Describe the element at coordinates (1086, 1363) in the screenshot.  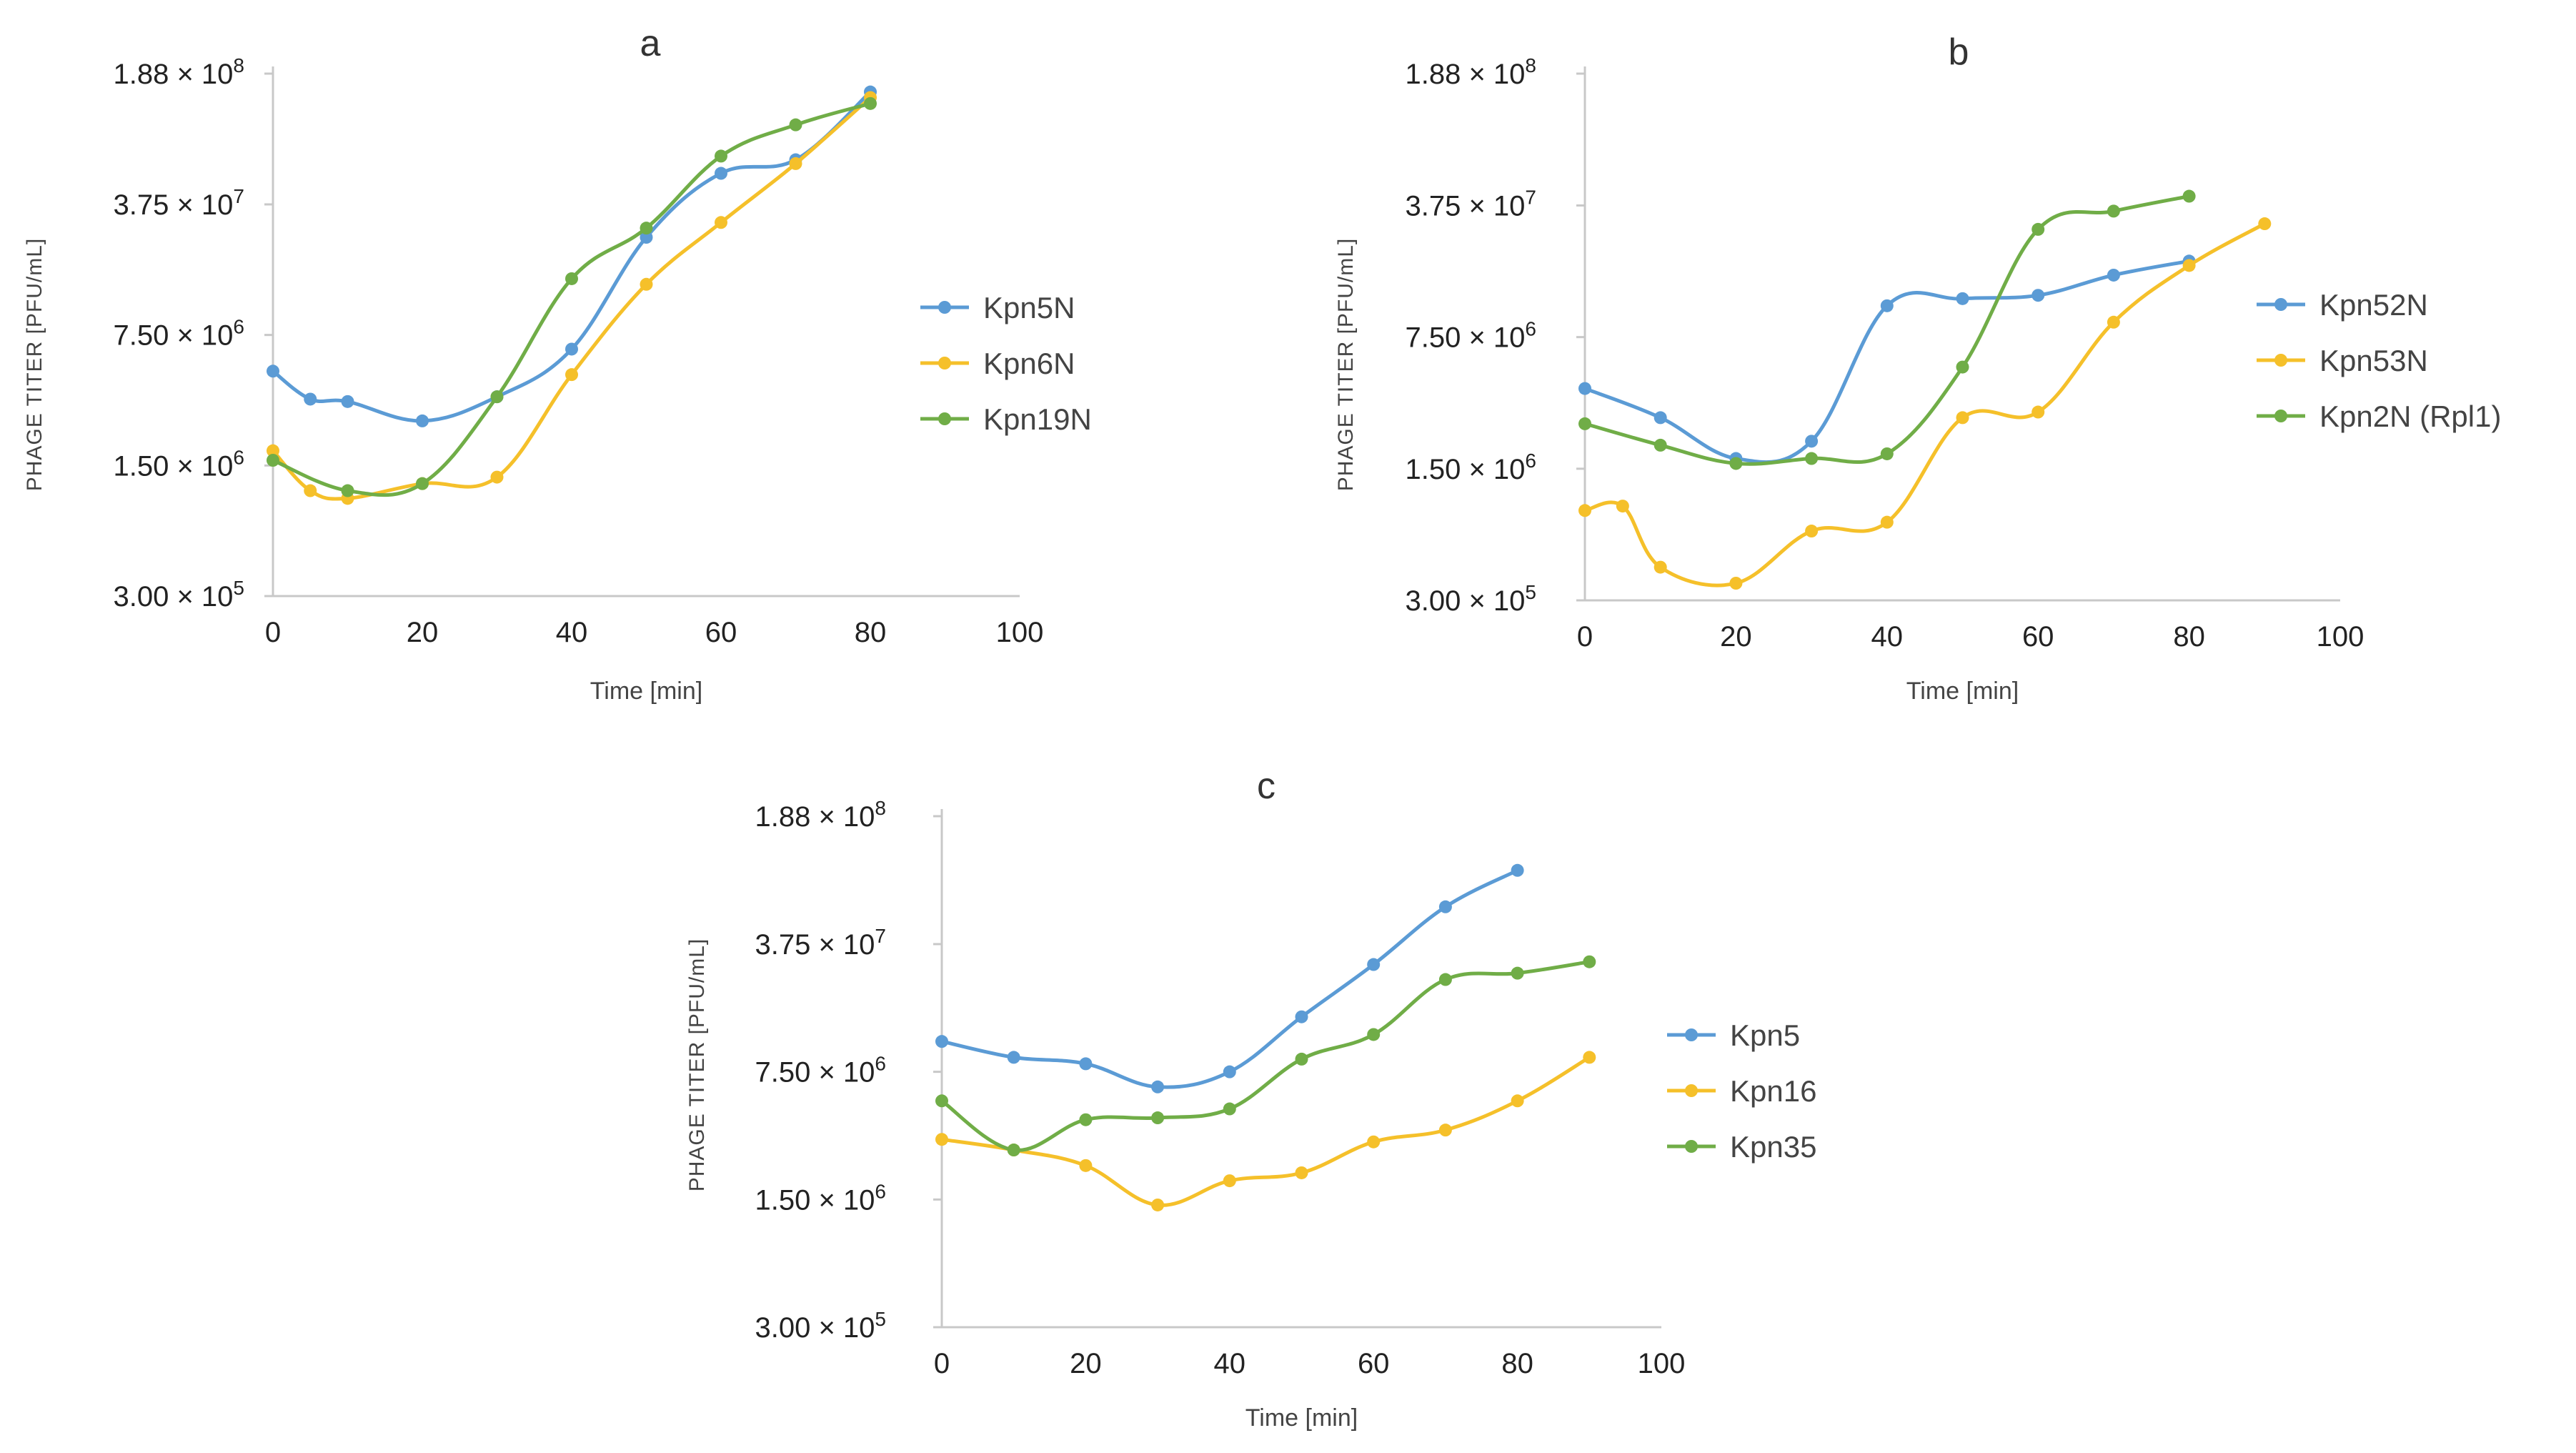
I see `x-tick-label: 20` at that location.